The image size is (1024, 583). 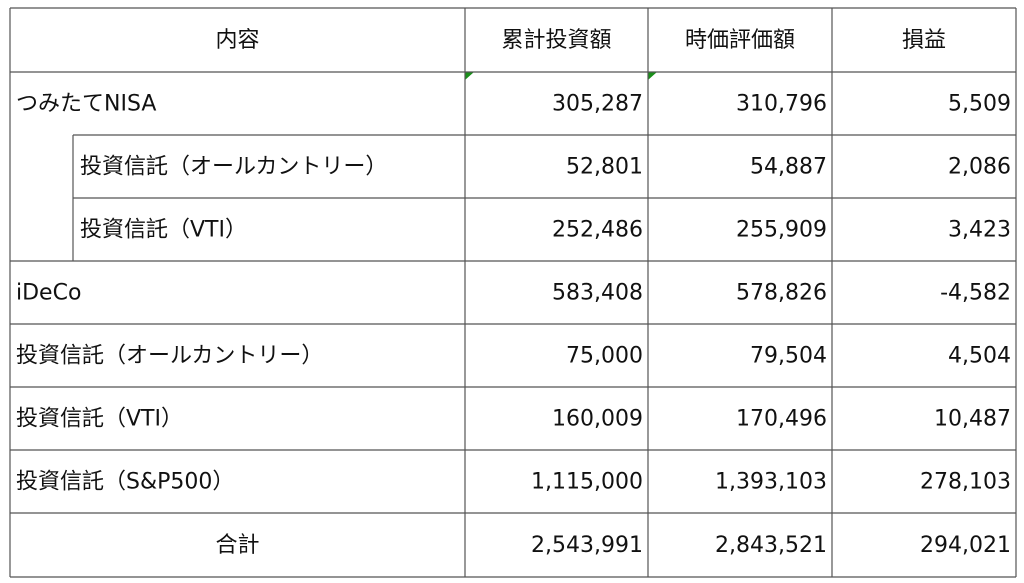 What do you see at coordinates (781, 293) in the screenshot?
I see `value-cell: 578,826` at bounding box center [781, 293].